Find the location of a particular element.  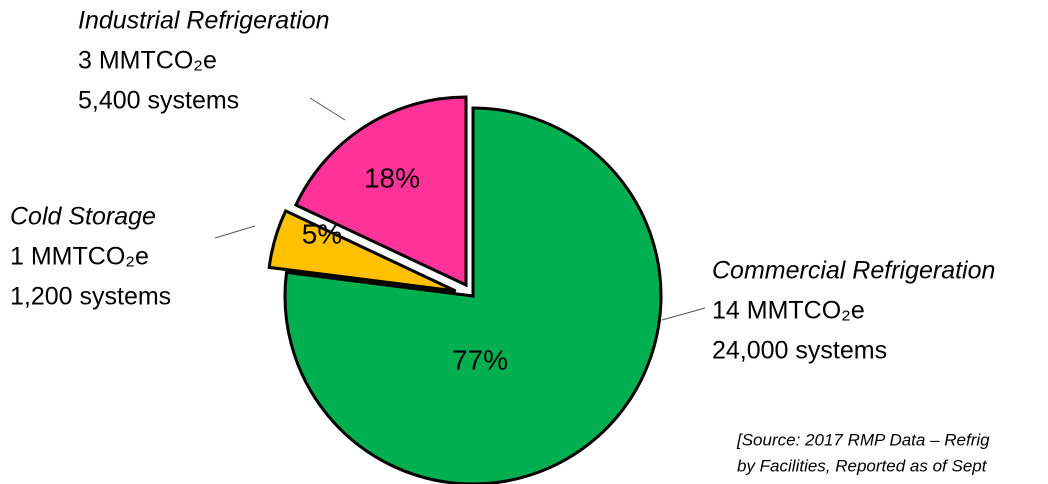

slice-percent: 18% is located at coordinates (392, 177).